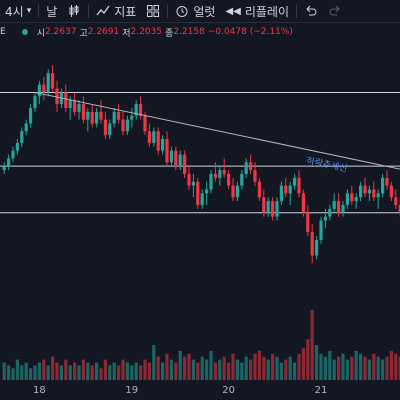 Image resolution: width=400 pixels, height=400 pixels. I want to click on redo-button, so click(335, 11).